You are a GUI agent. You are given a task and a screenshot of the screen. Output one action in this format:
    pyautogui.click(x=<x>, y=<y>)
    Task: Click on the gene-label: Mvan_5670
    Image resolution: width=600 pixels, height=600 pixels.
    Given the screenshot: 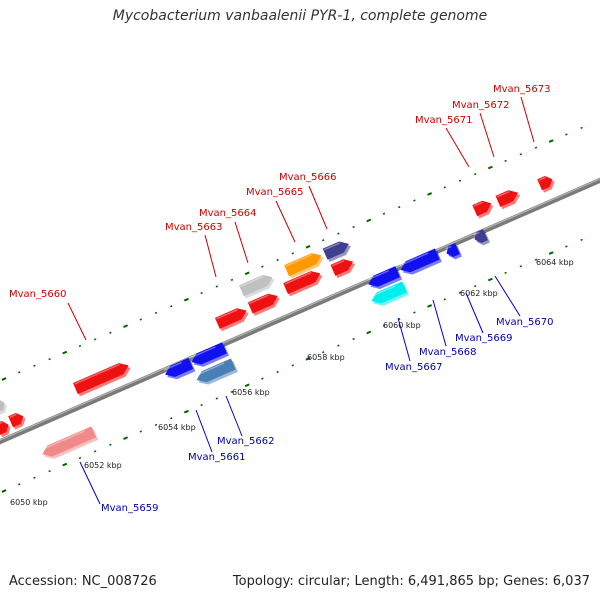 What is the action you would take?
    pyautogui.click(x=524, y=322)
    